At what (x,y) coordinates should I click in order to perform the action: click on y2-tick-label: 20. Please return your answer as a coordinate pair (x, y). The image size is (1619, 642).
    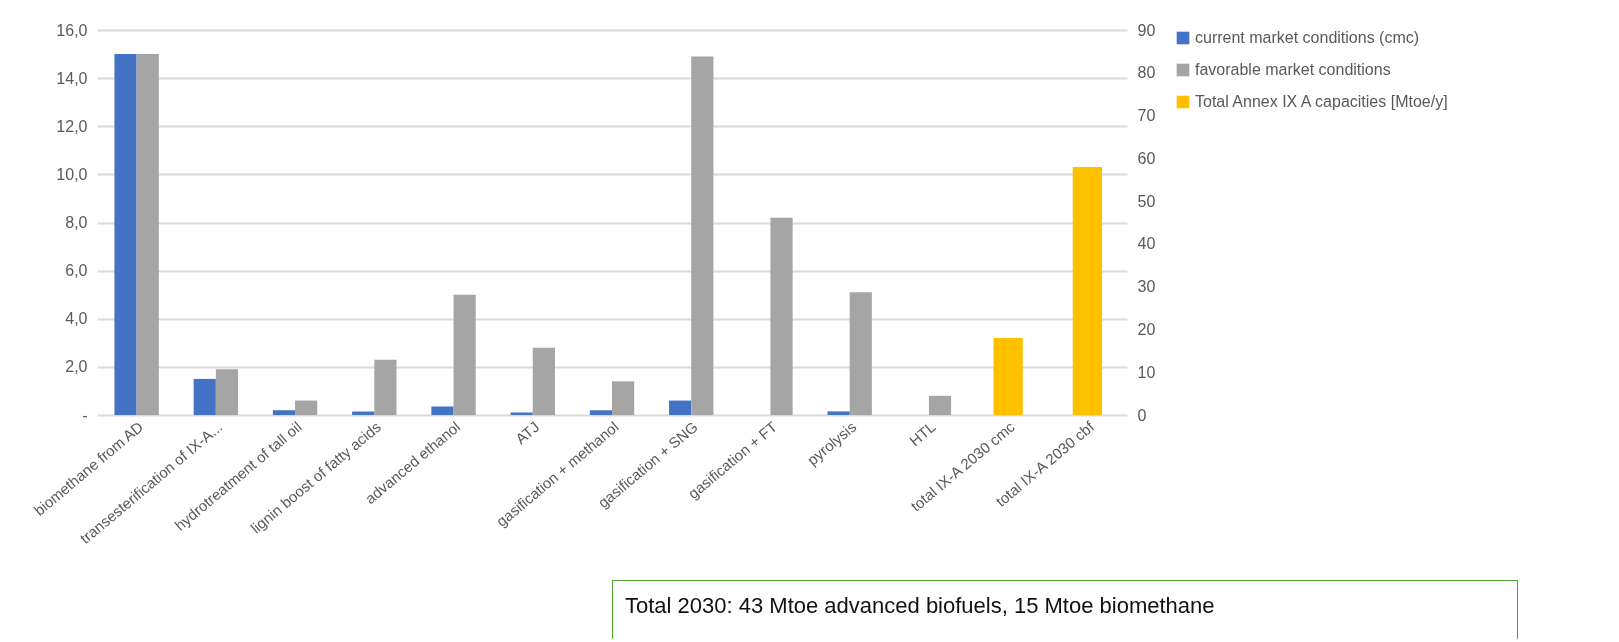
    Looking at the image, I should click on (1146, 329).